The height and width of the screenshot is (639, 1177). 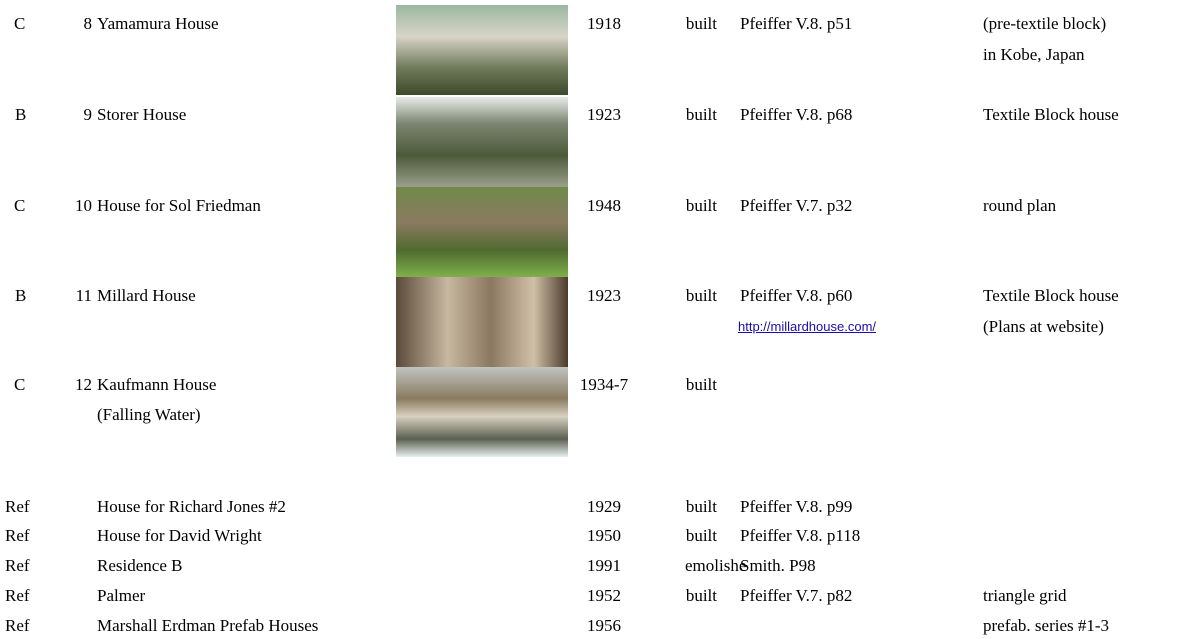 I want to click on note: prefab. series #1-3, so click(x=1046, y=625).